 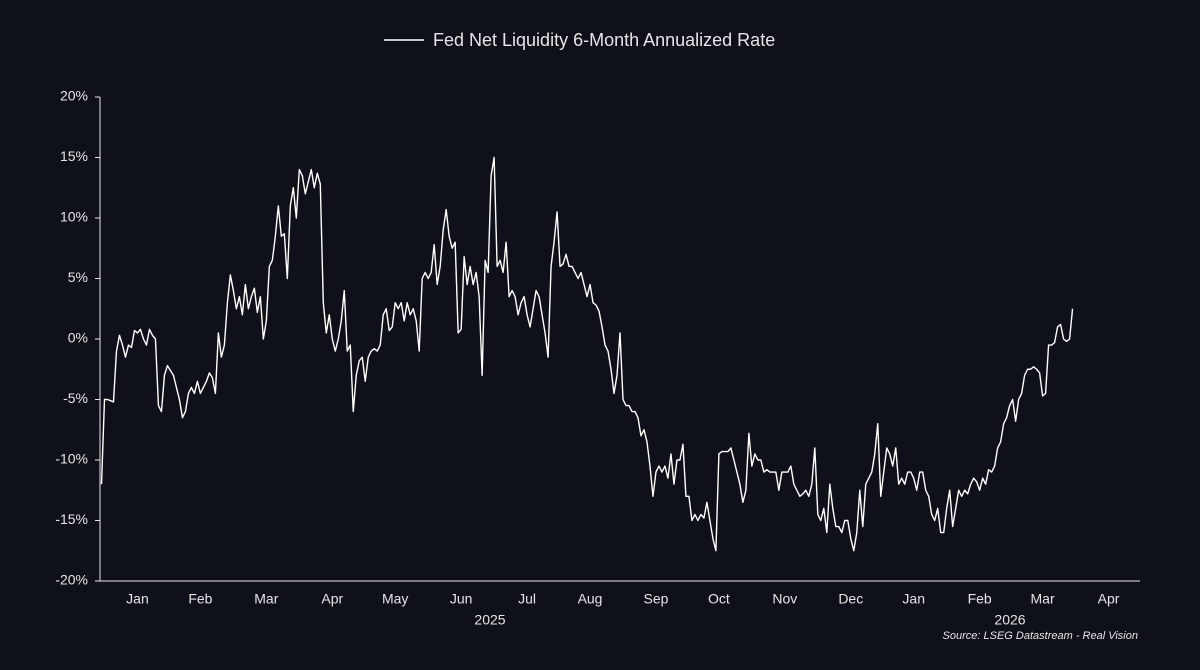 What do you see at coordinates (395, 599) in the screenshot?
I see `x-tick-label: May` at bounding box center [395, 599].